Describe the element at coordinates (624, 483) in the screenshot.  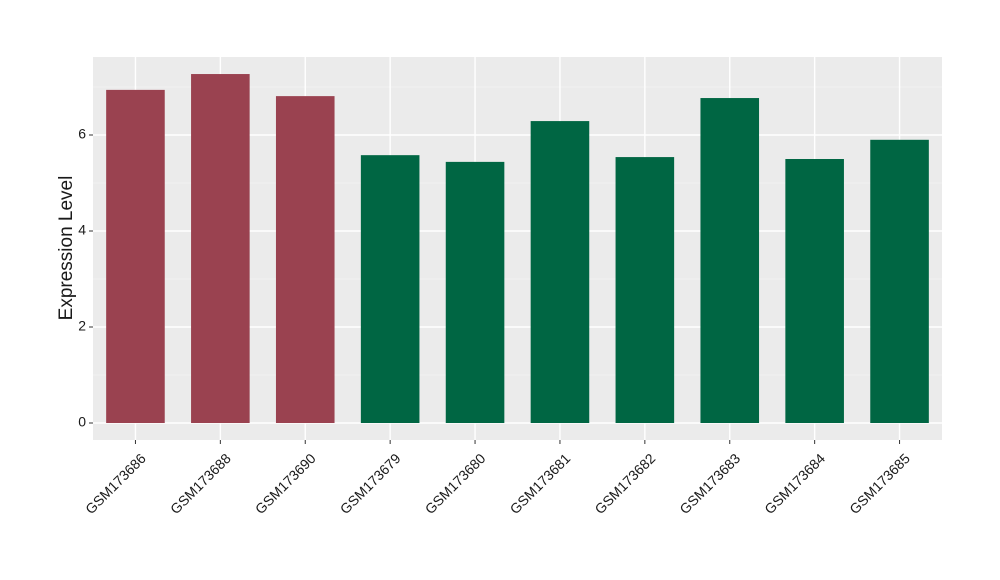
I see `x-tick-label: GSM173682` at that location.